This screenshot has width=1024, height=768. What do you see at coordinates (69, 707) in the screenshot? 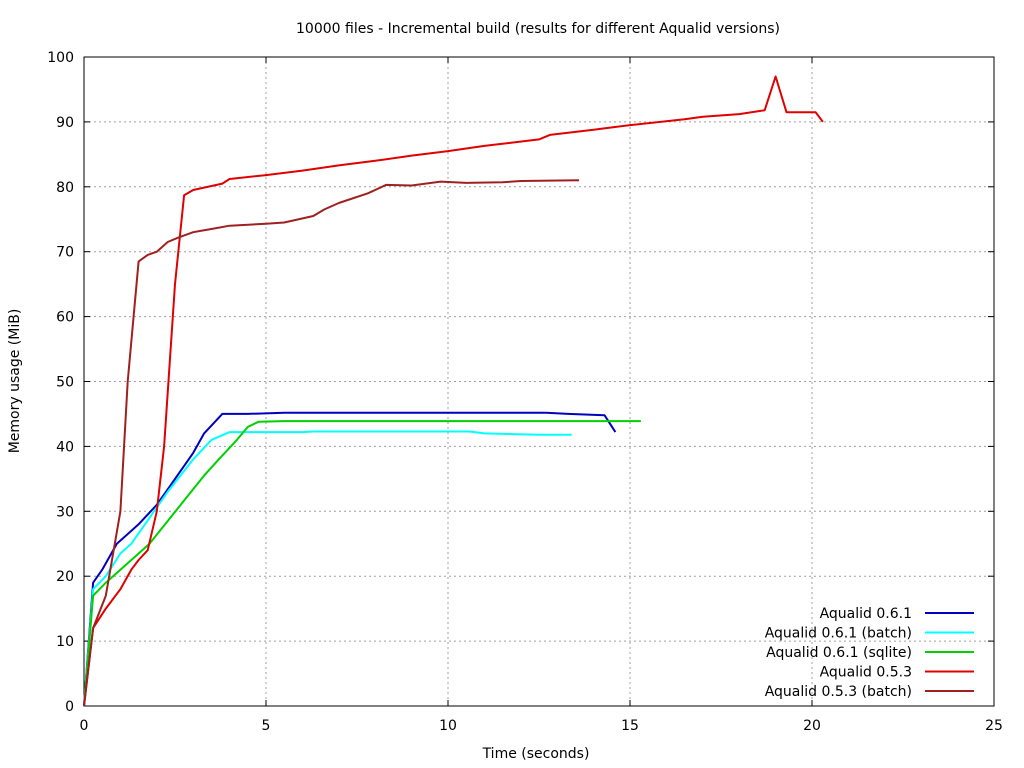
I see `y-tick-label: 0` at bounding box center [69, 707].